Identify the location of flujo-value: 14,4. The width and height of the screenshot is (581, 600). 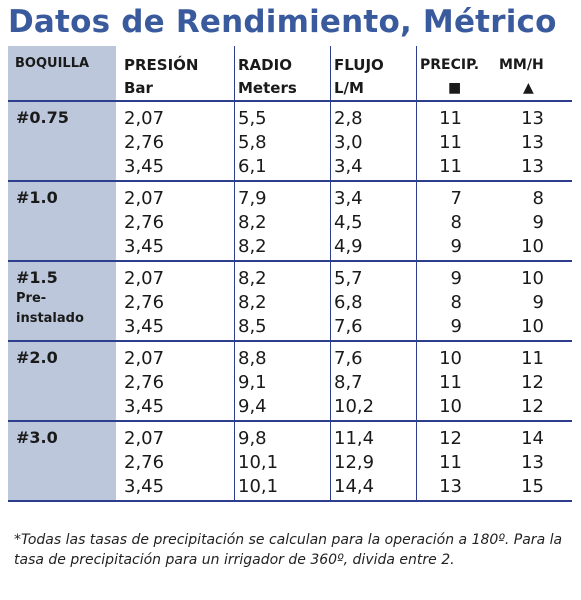
(354, 486).